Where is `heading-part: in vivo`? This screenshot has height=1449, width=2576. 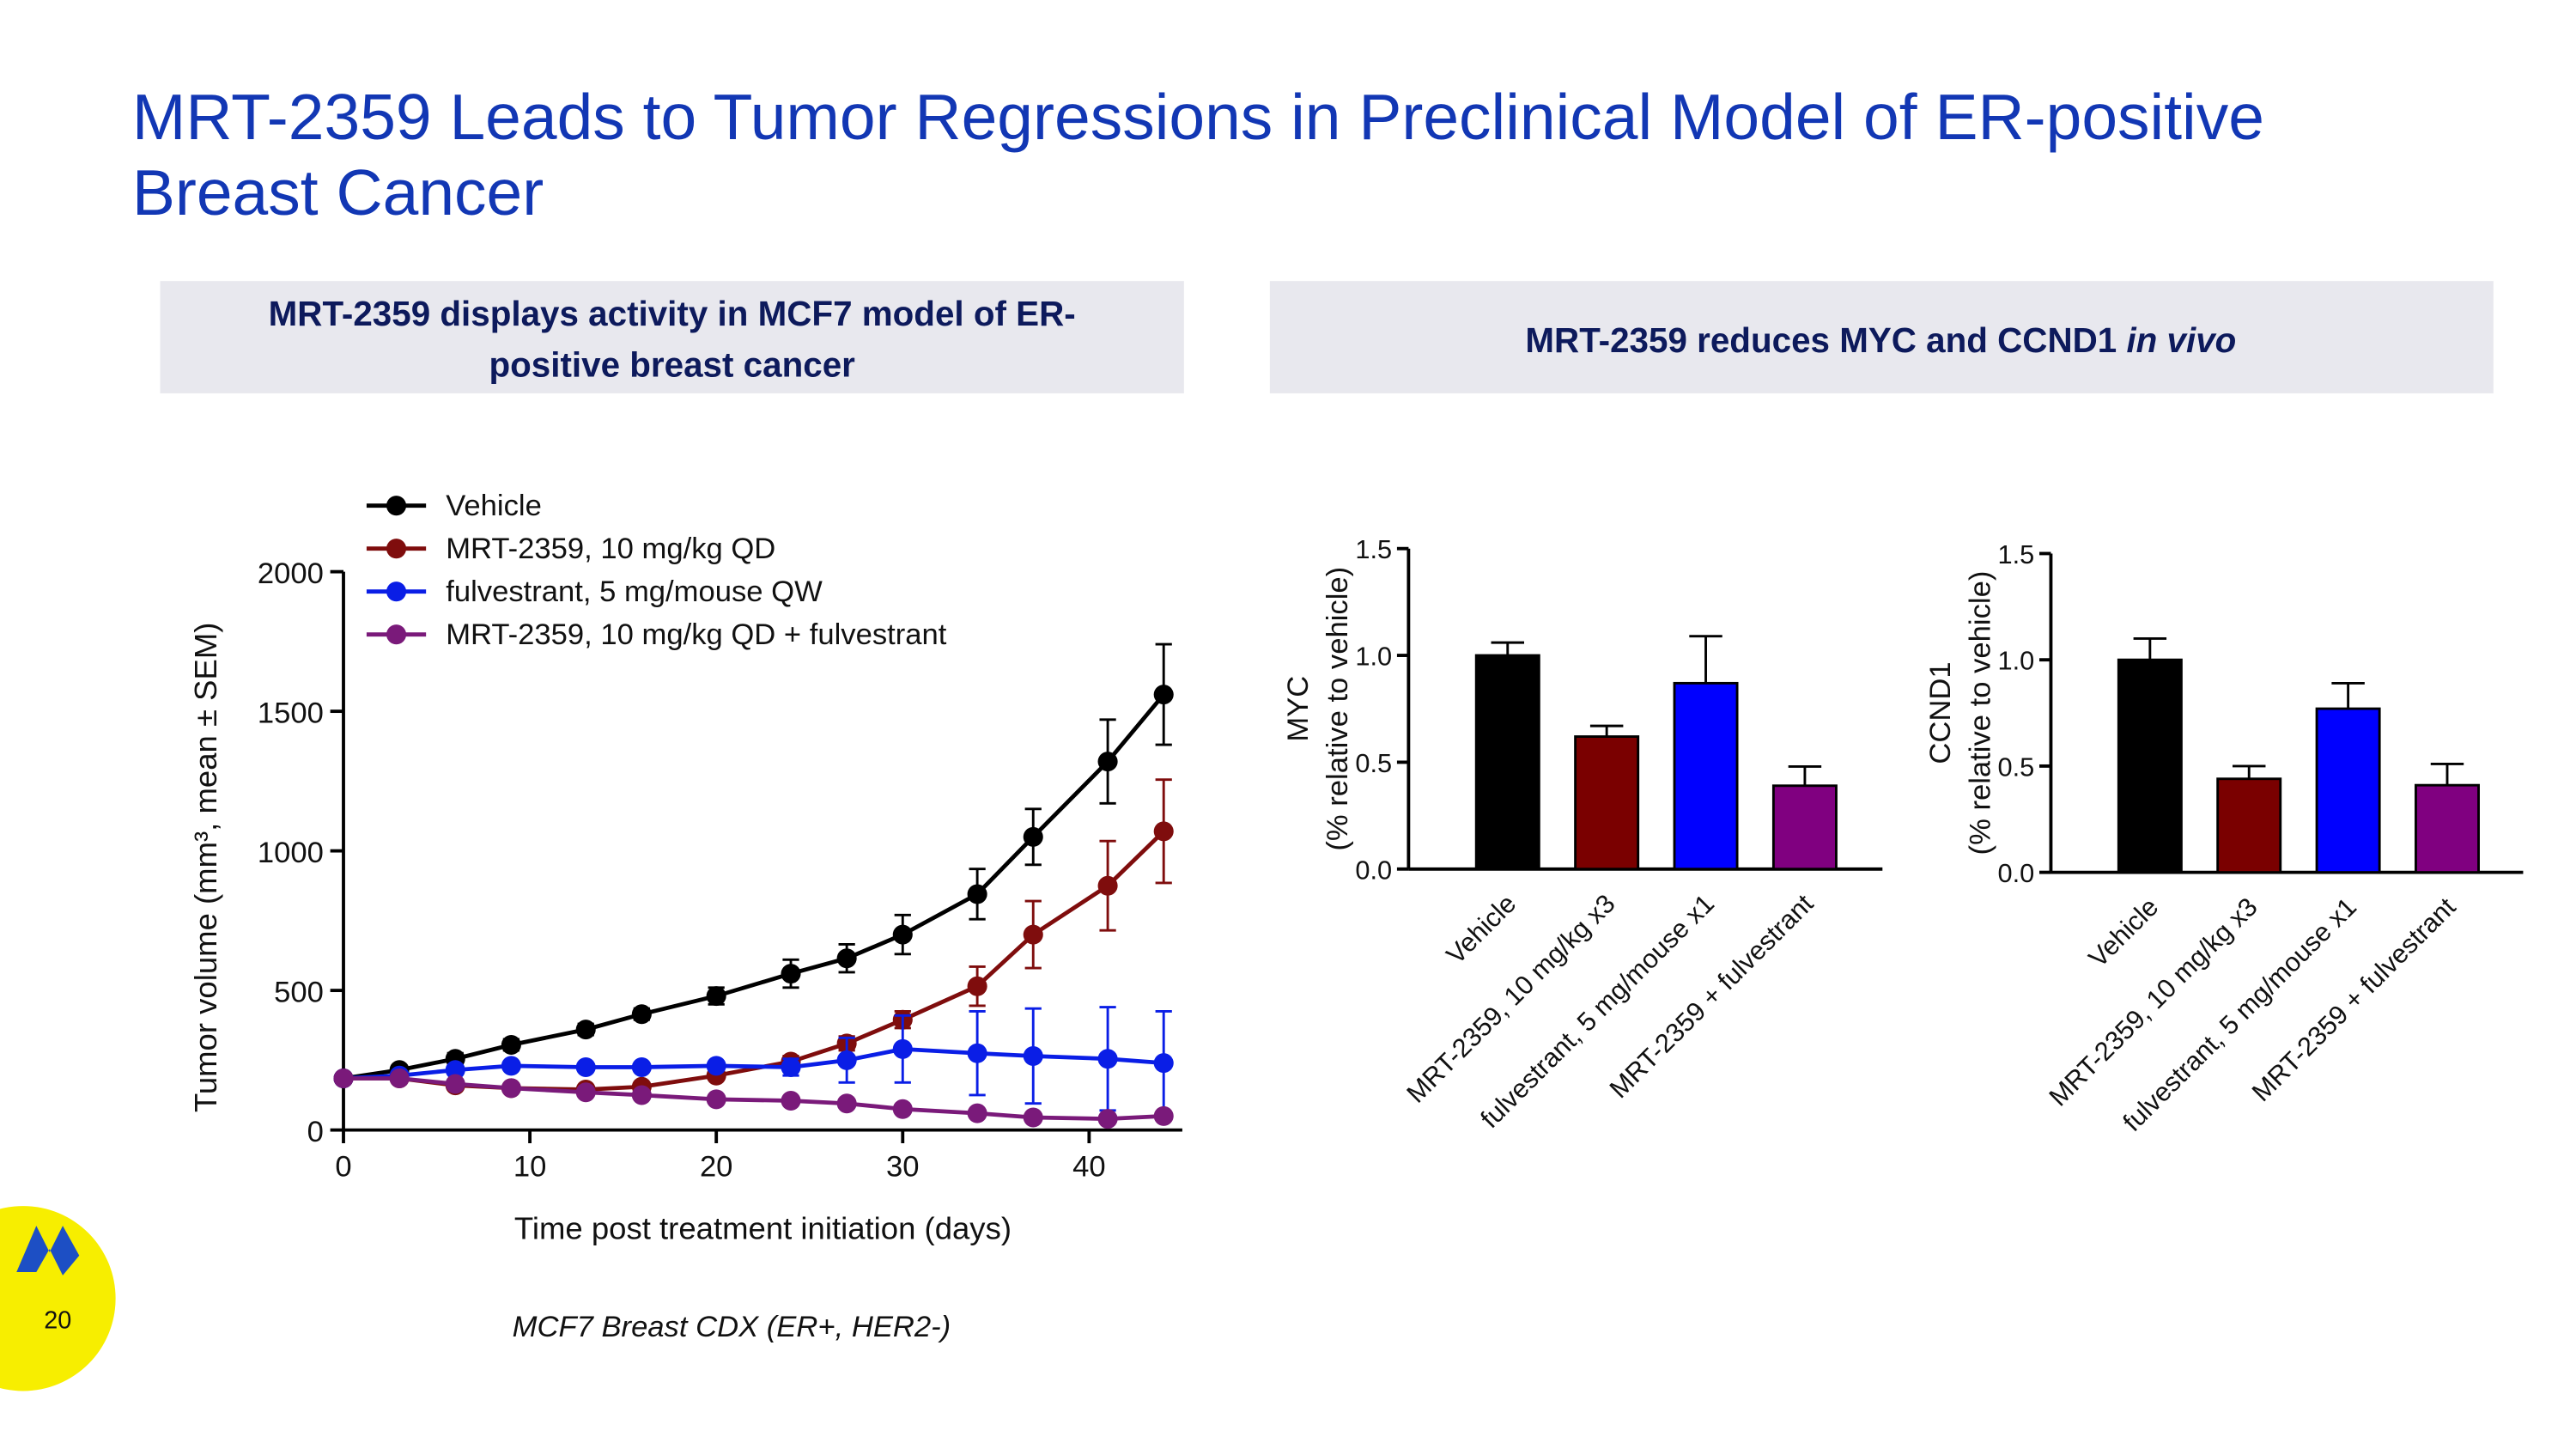 heading-part: in vivo is located at coordinates (2181, 340).